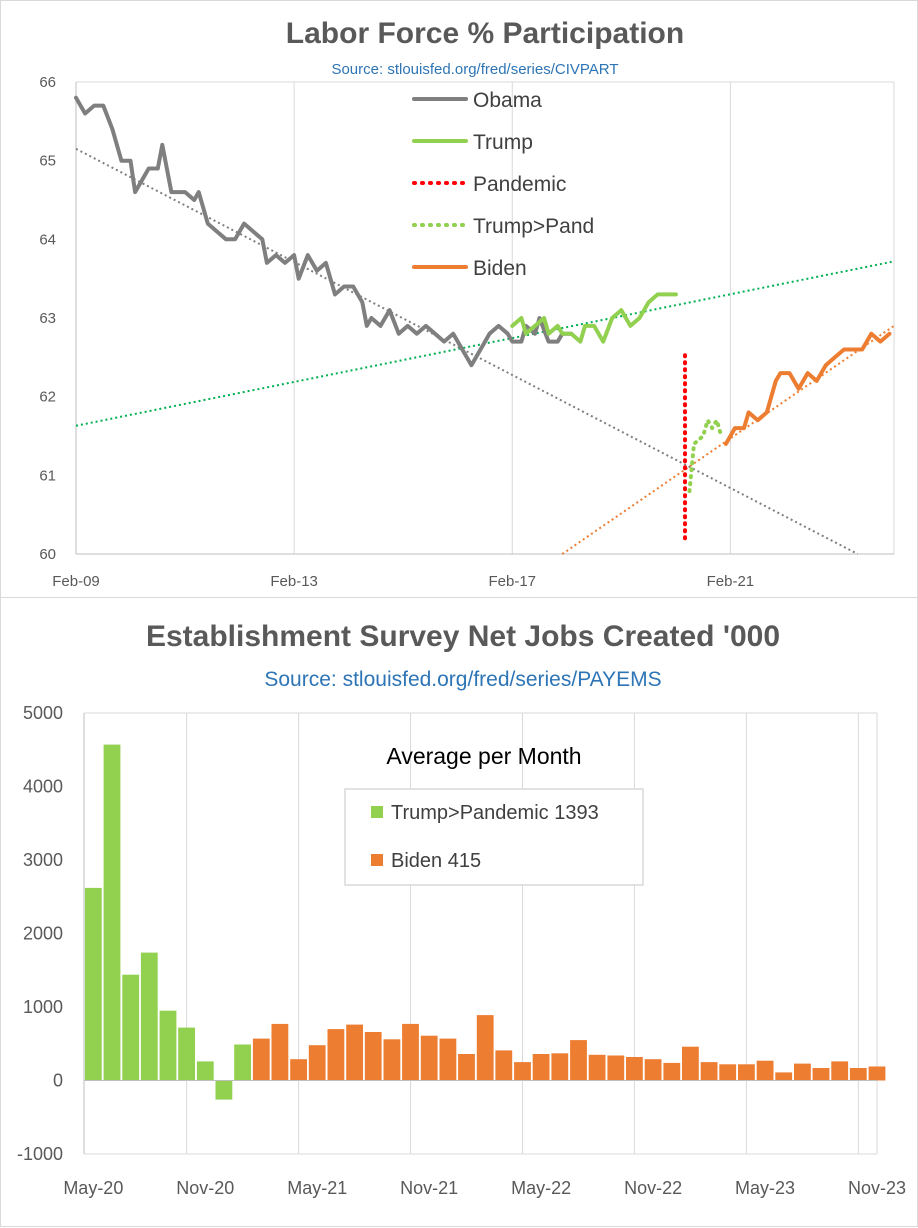 The width and height of the screenshot is (918, 1228). I want to click on y-tick-label: 66, so click(47, 82).